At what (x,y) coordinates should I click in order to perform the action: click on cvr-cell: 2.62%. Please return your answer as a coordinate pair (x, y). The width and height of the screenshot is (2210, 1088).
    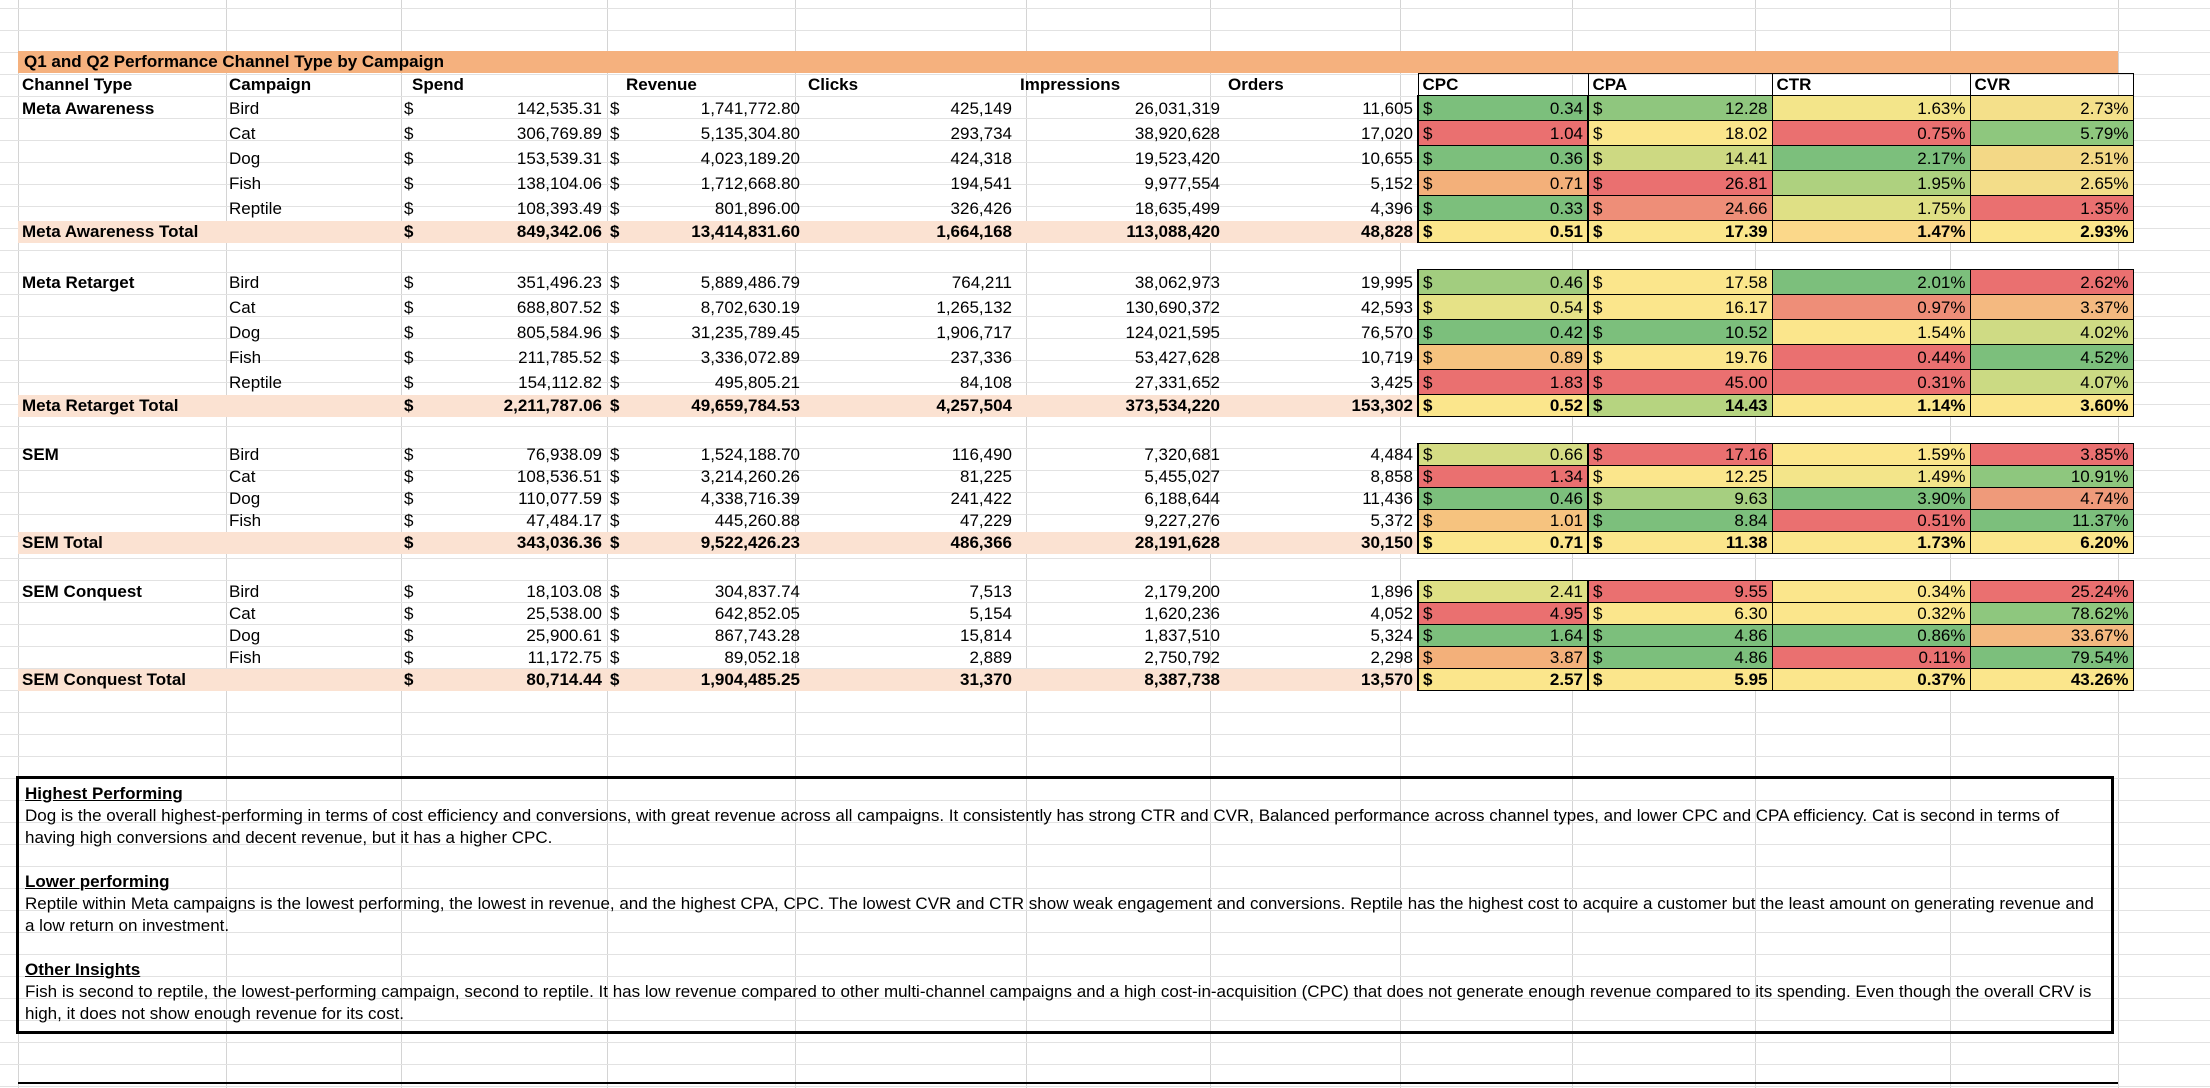
    Looking at the image, I should click on (2051, 282).